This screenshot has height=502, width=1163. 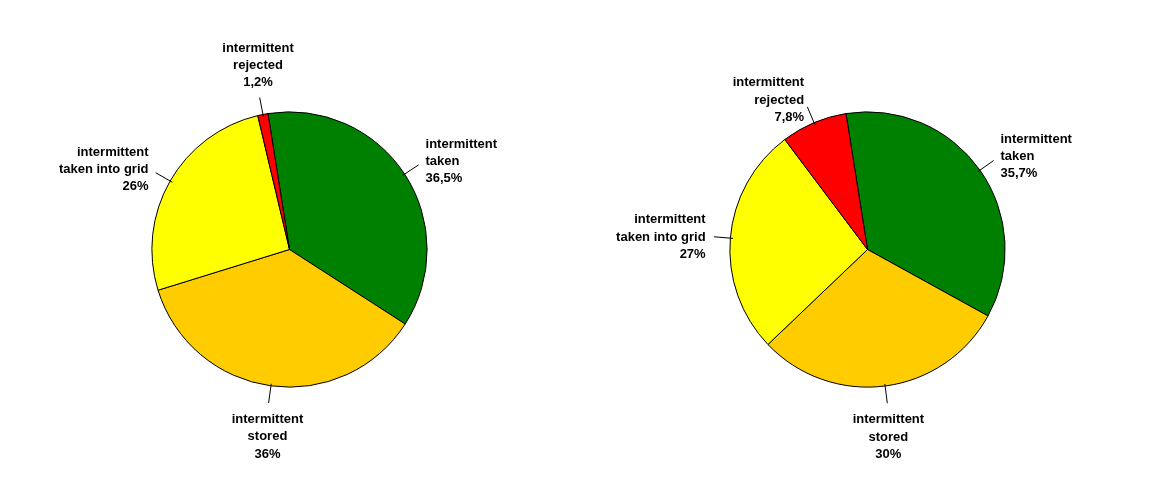 I want to click on data-label: 27%, so click(x=693, y=253).